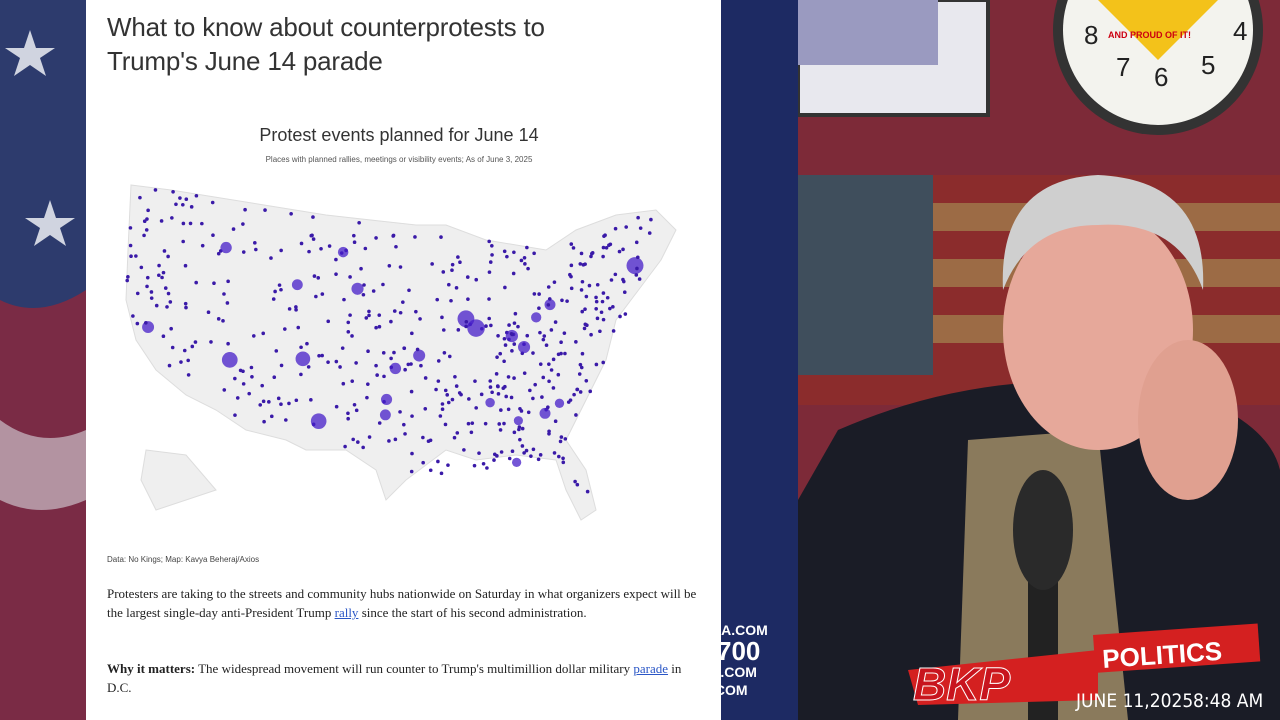  Describe the element at coordinates (1161, 77) in the screenshot. I see `clock-number: 6` at that location.